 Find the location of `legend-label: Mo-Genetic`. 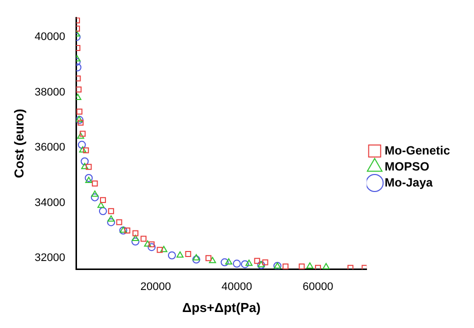

legend-label: Mo-Genetic is located at coordinates (417, 150).